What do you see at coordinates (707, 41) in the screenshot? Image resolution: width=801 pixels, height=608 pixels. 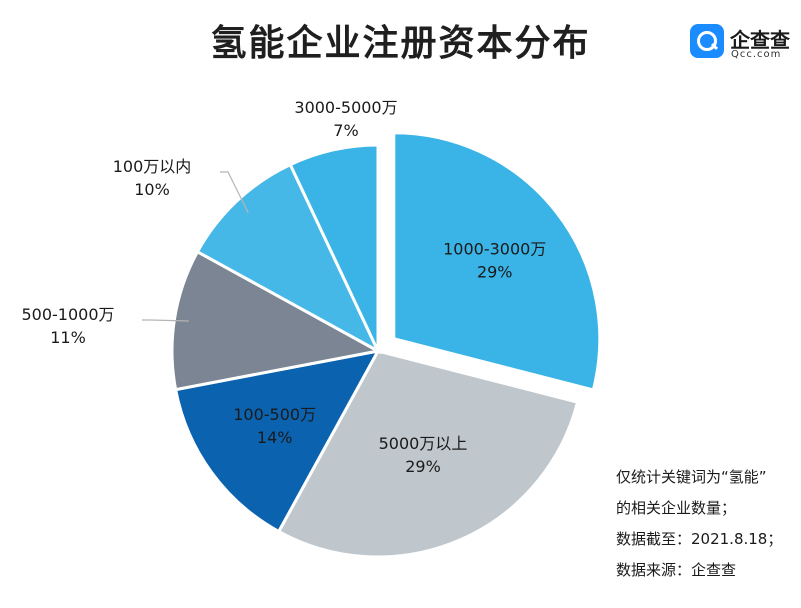 I see `magnifier-logo-icon` at bounding box center [707, 41].